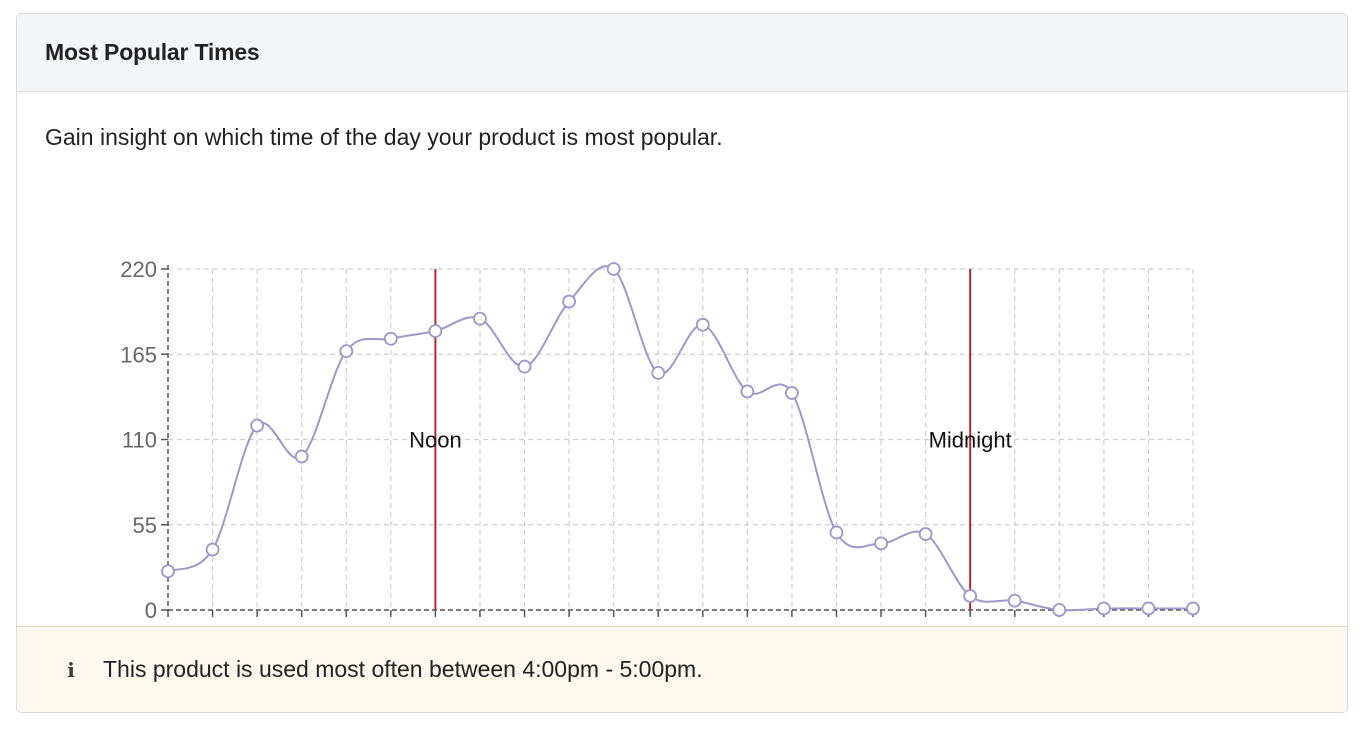 This screenshot has width=1364, height=738. I want to click on y-tick-label: 0, so click(151, 610).